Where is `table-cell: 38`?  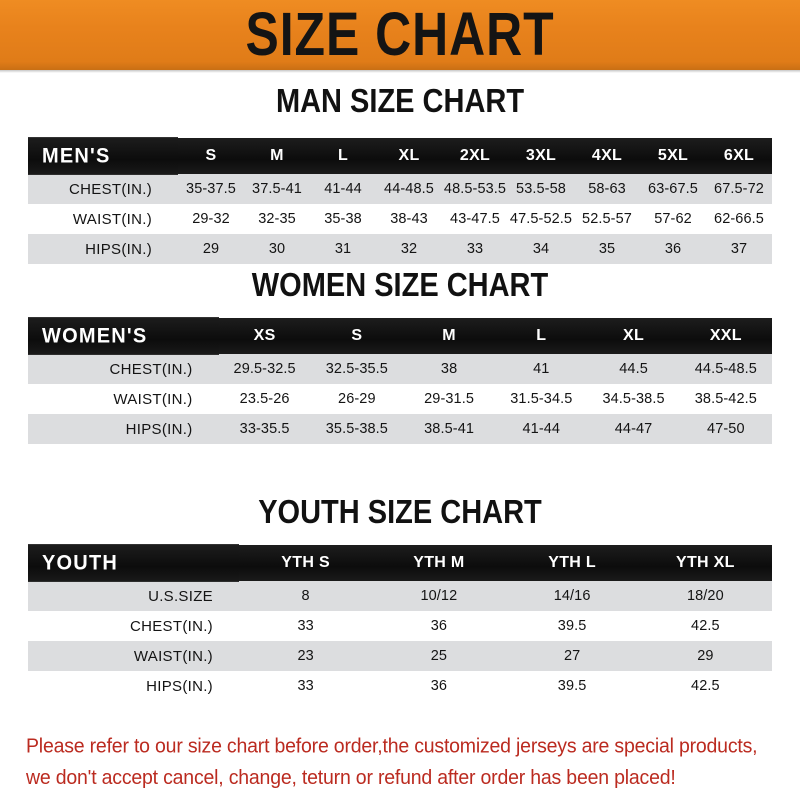
table-cell: 38 is located at coordinates (449, 369).